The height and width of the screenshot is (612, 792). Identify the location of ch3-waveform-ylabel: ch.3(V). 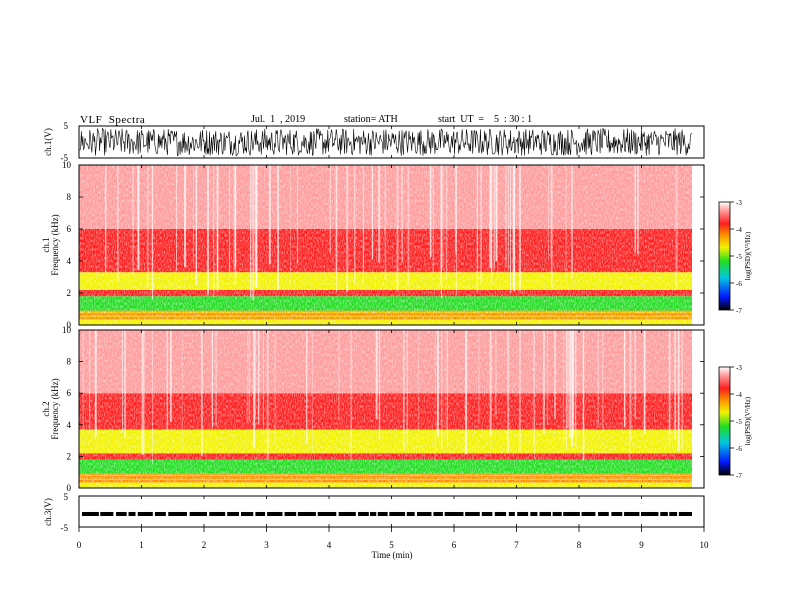
(48, 512).